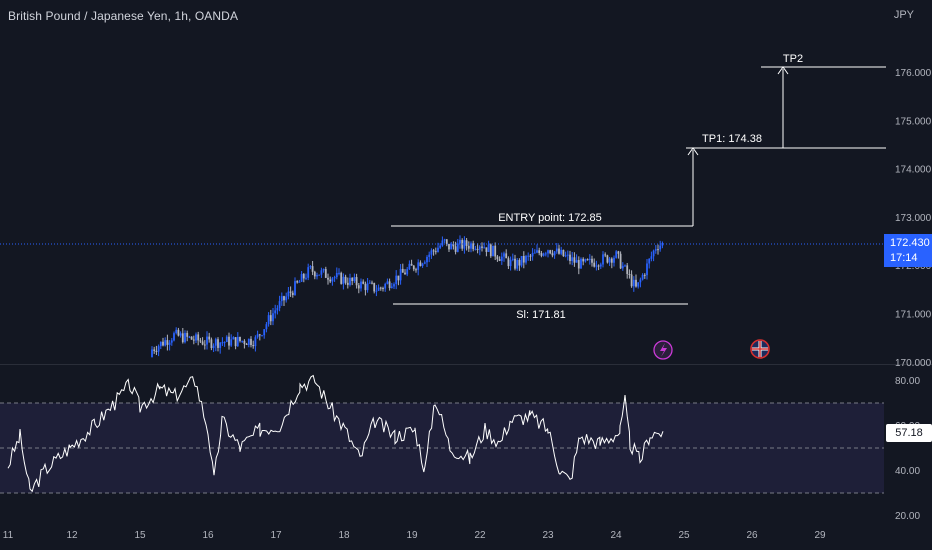 Image resolution: width=932 pixels, height=550 pixels. I want to click on tp2-label: TP2, so click(793, 59).